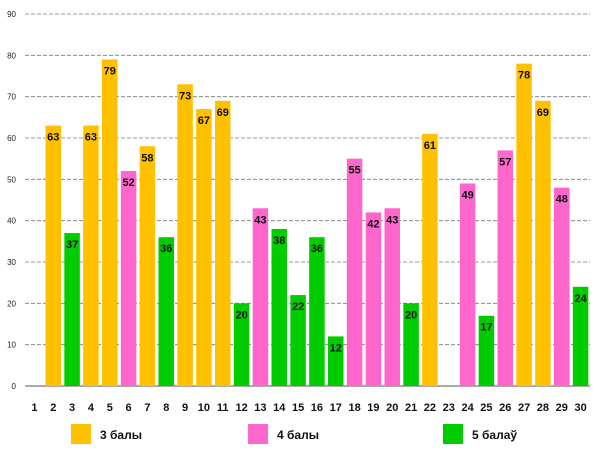 The width and height of the screenshot is (594, 454). Describe the element at coordinates (11, 55) in the screenshot. I see `y-tick-label: 80` at that location.